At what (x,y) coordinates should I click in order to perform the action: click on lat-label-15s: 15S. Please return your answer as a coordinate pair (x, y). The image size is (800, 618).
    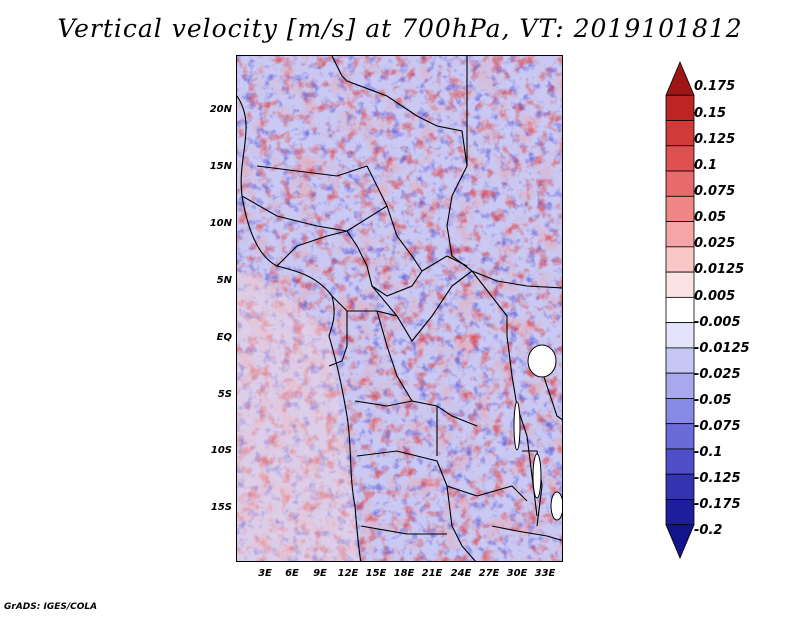
    Looking at the image, I should click on (221, 507).